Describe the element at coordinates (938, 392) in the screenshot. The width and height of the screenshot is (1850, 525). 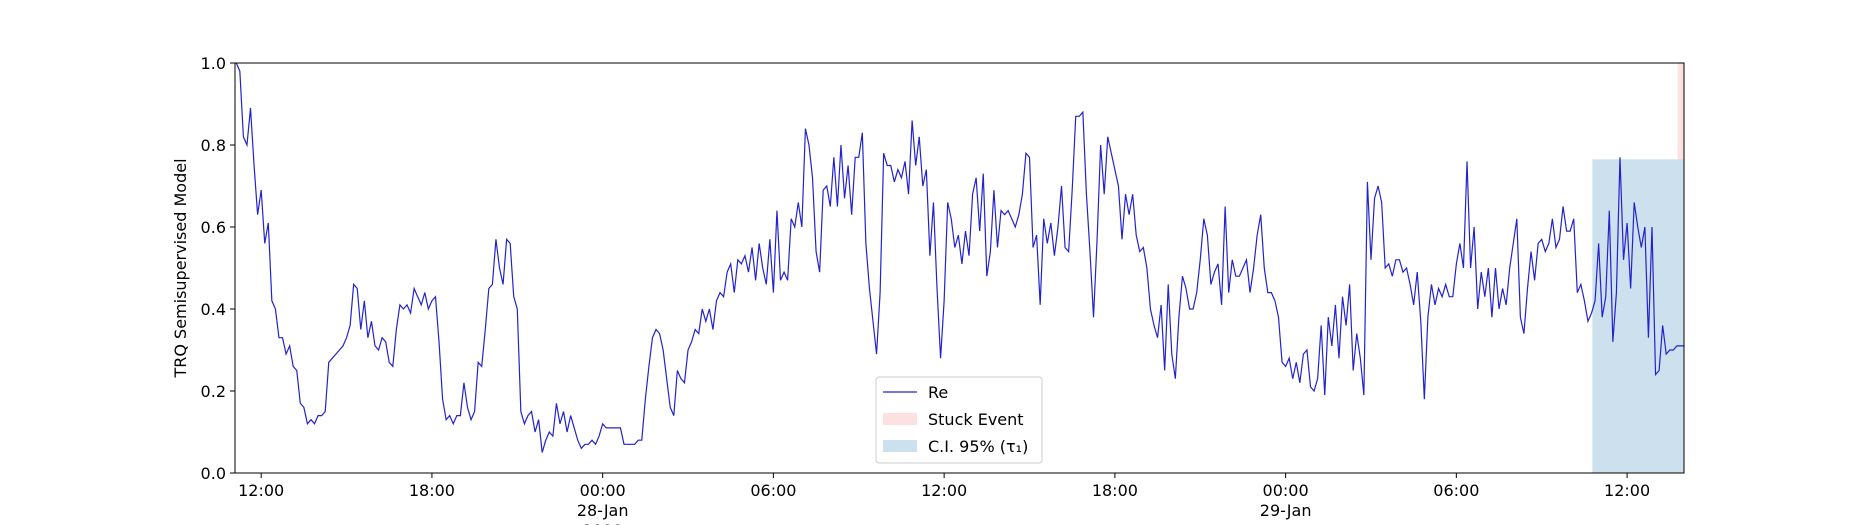
I see `legend-label: Re` at that location.